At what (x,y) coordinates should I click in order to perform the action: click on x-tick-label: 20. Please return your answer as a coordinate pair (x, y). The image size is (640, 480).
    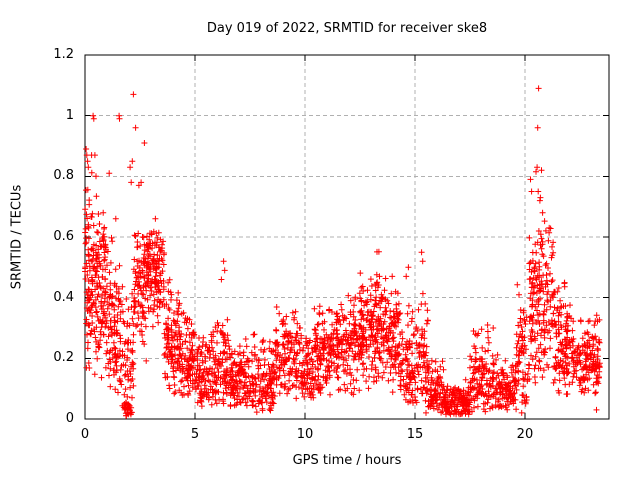
    Looking at the image, I should click on (525, 434).